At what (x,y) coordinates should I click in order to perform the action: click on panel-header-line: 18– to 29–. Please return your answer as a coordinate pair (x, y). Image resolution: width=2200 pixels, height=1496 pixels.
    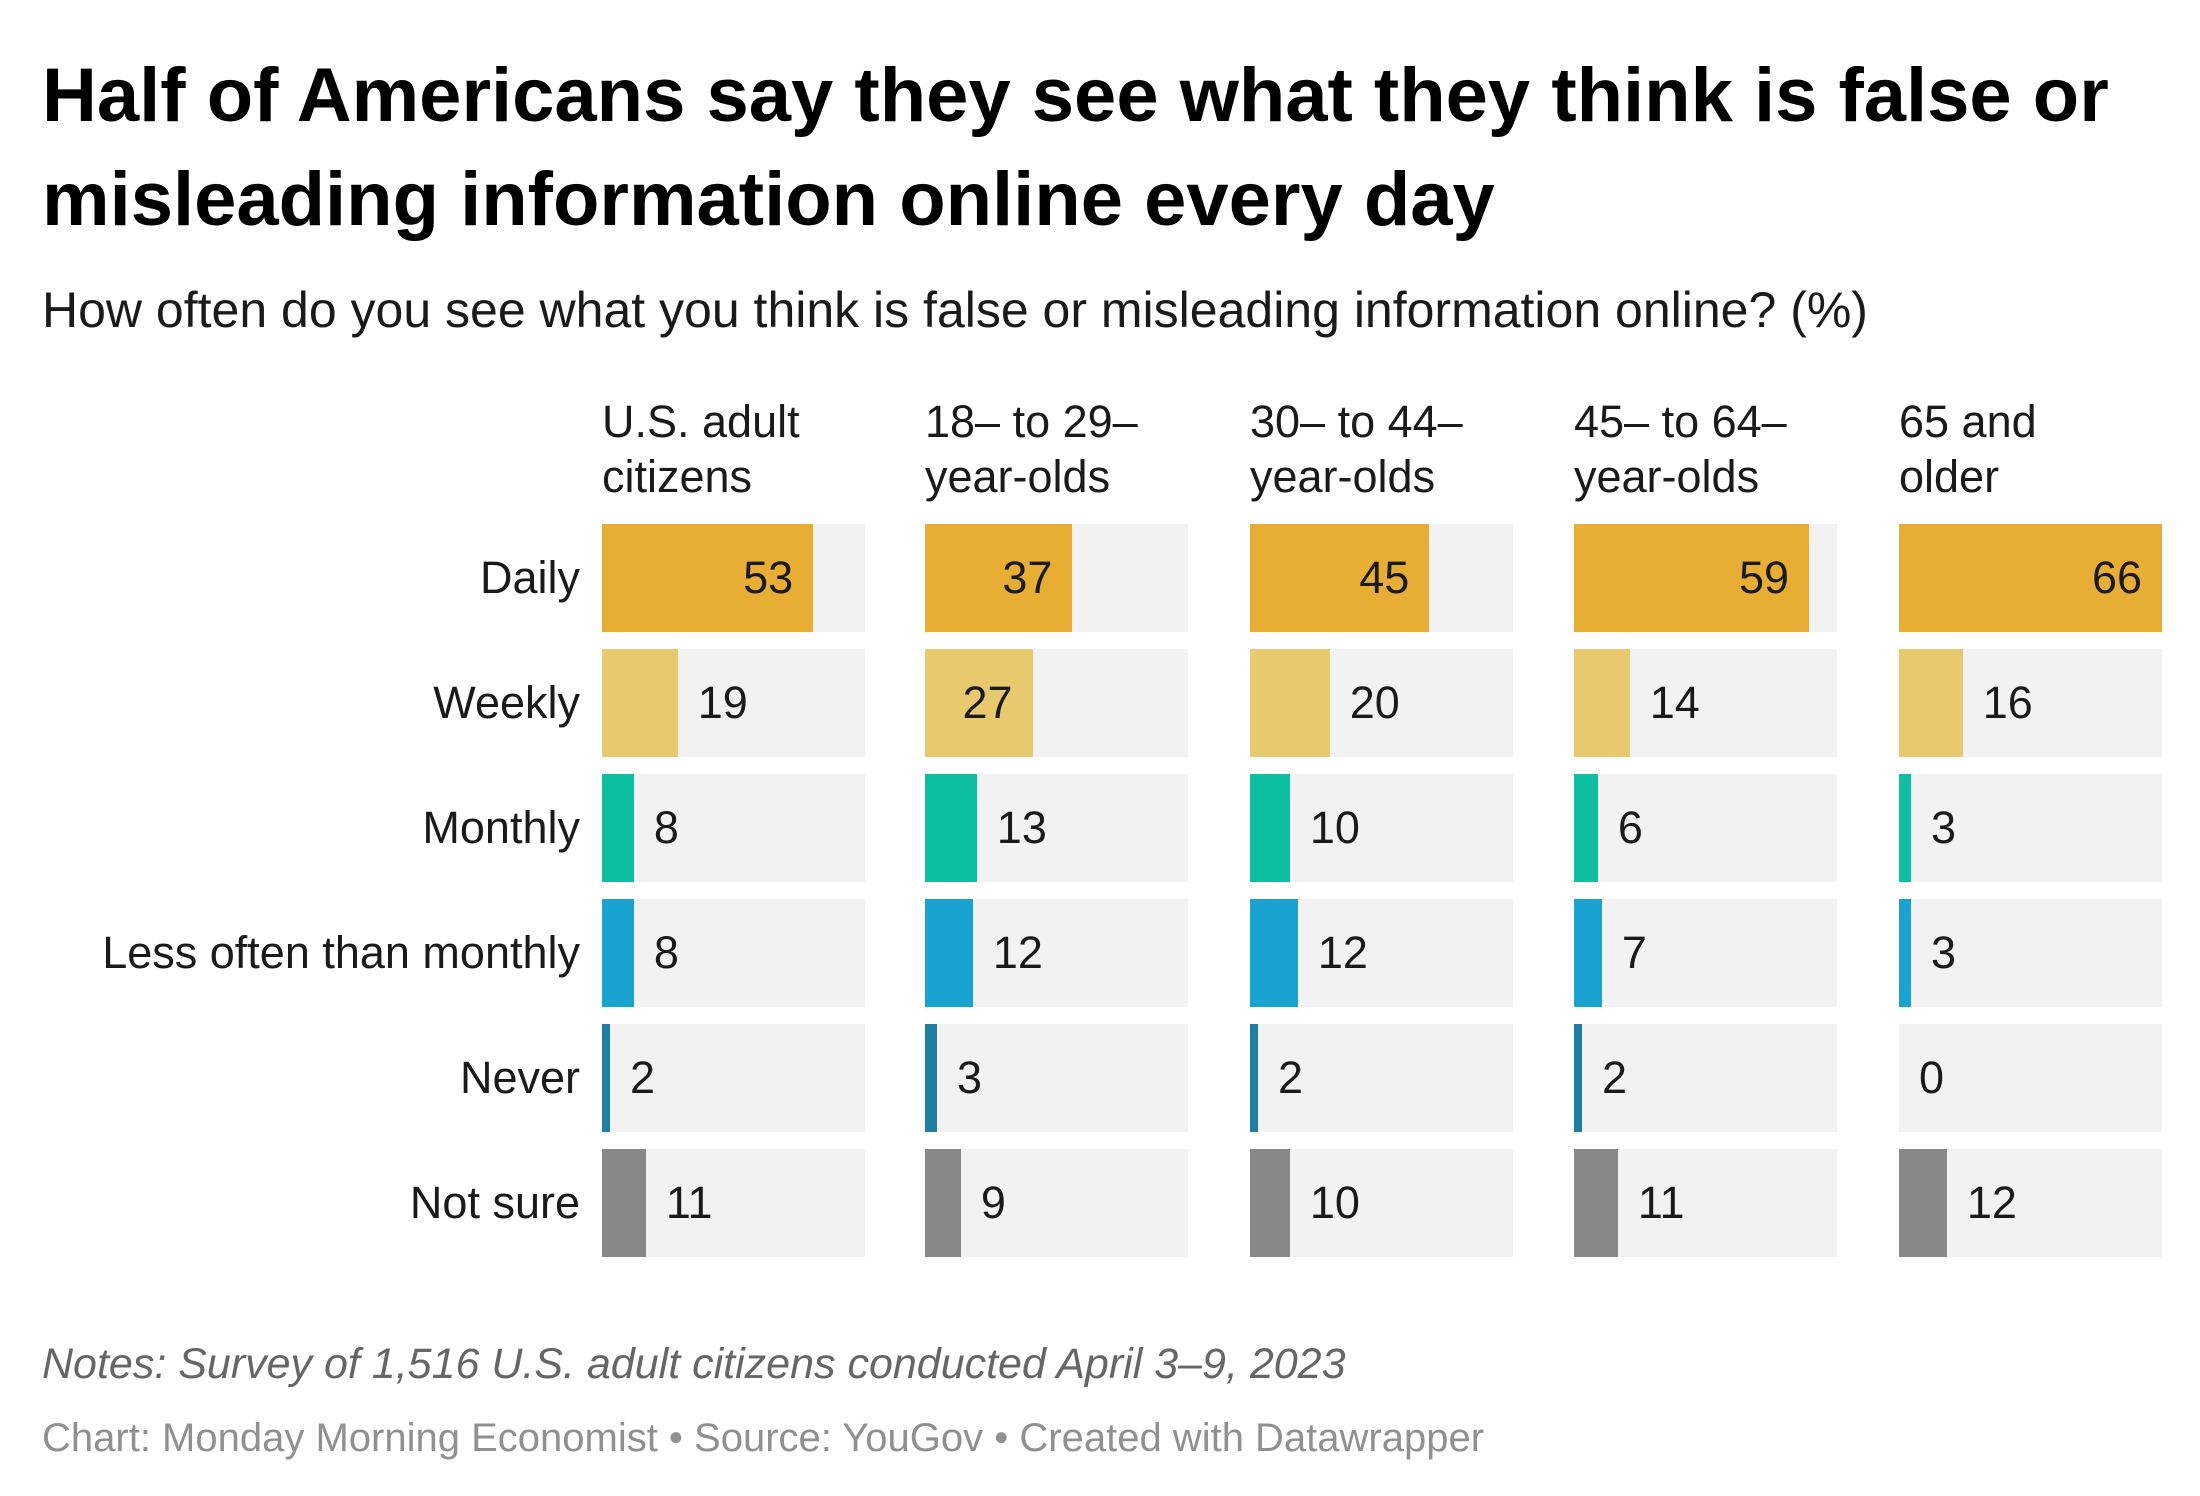
    Looking at the image, I should click on (1031, 421).